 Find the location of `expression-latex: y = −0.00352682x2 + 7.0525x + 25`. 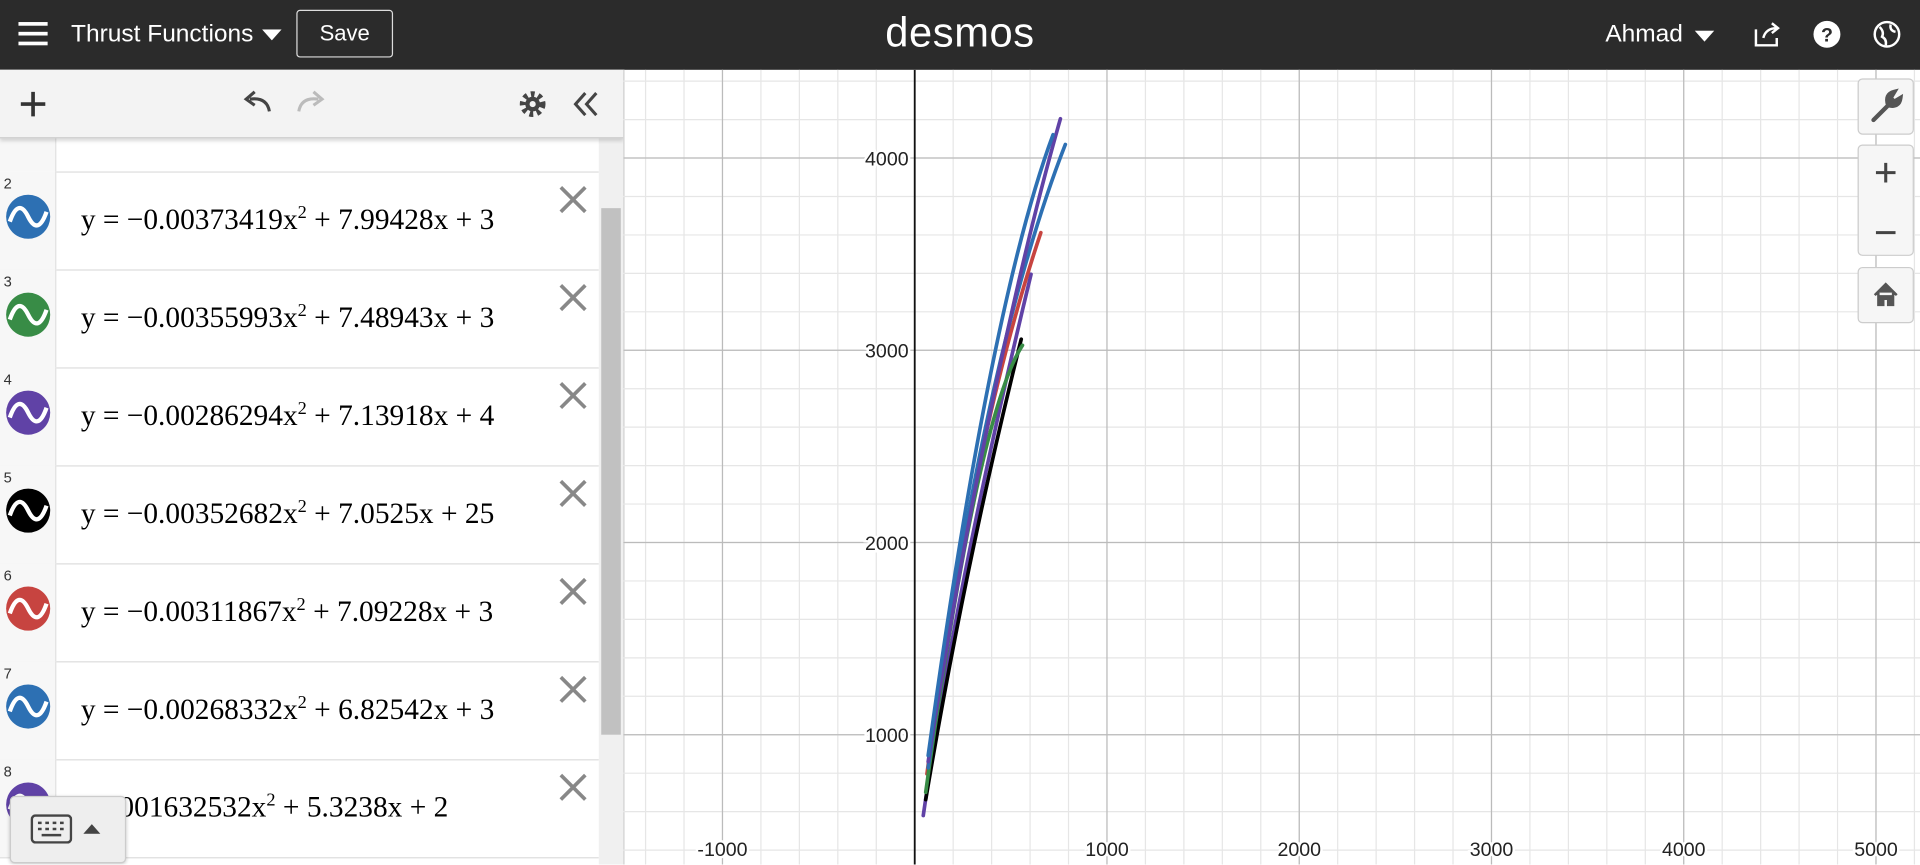

expression-latex: y = −0.00352682x2 + 7.0525x + 25 is located at coordinates (310, 514).